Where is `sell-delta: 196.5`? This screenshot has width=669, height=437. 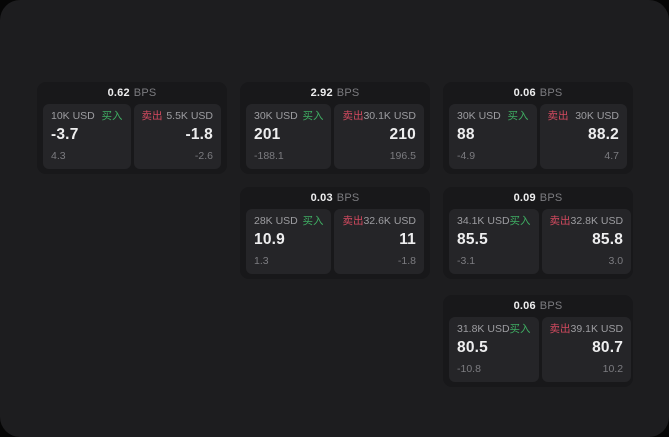
sell-delta: 196.5 is located at coordinates (402, 156).